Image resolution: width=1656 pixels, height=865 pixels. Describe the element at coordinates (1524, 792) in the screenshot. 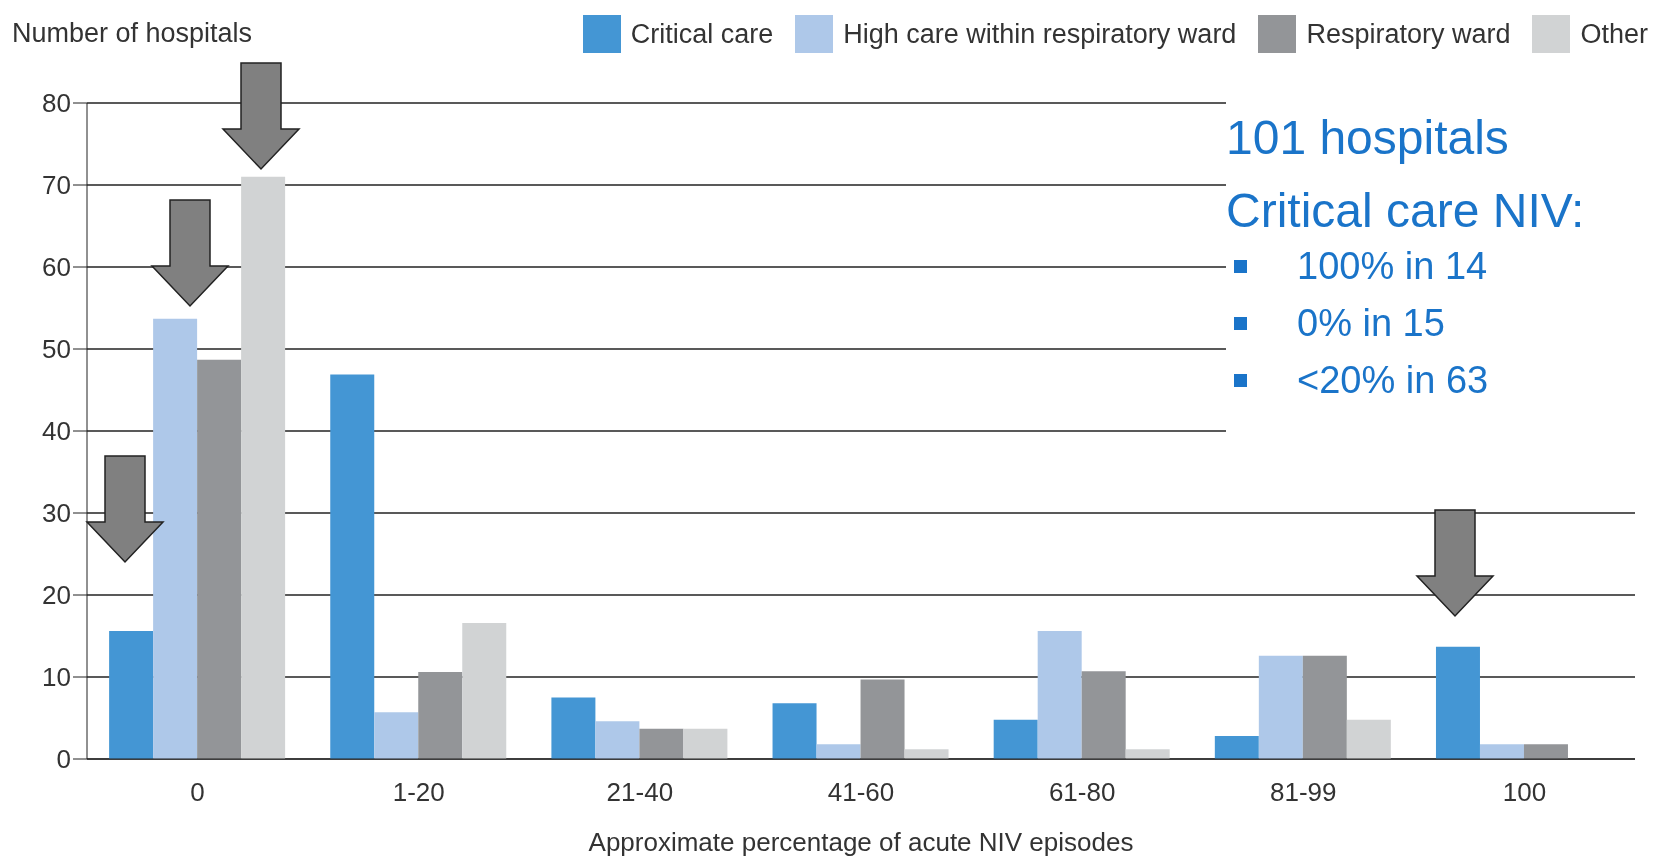

I see `x-tick-label: 100` at that location.